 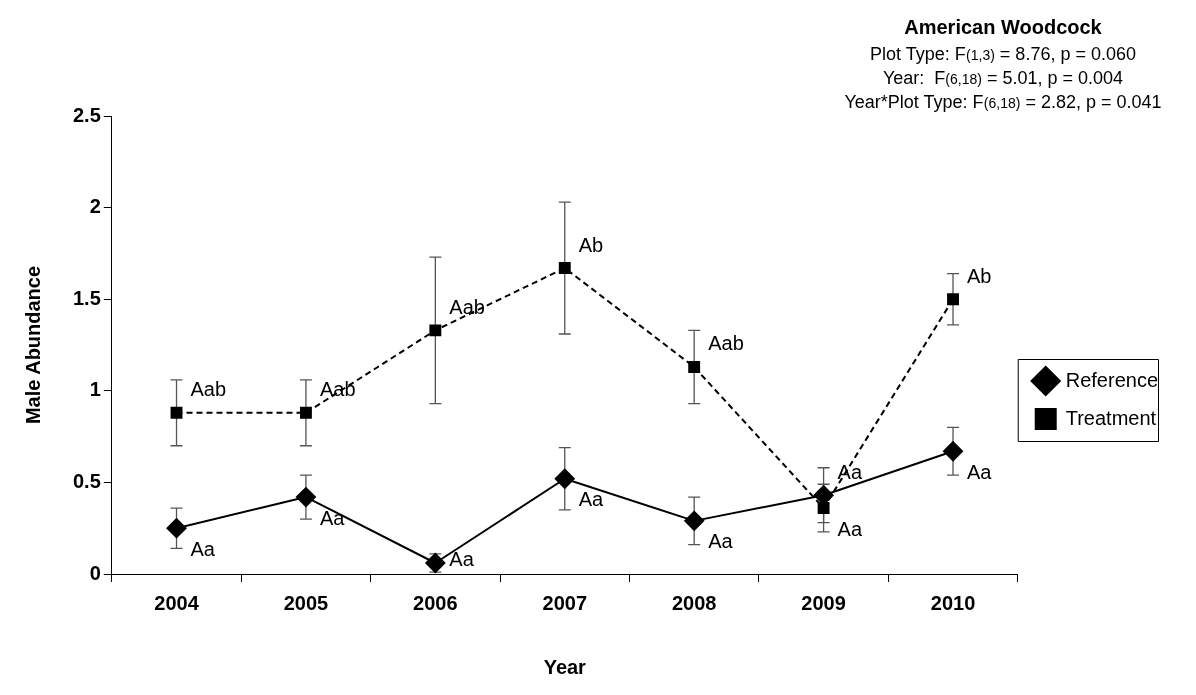 I want to click on legend-label: Treatment, so click(x=1111, y=417).